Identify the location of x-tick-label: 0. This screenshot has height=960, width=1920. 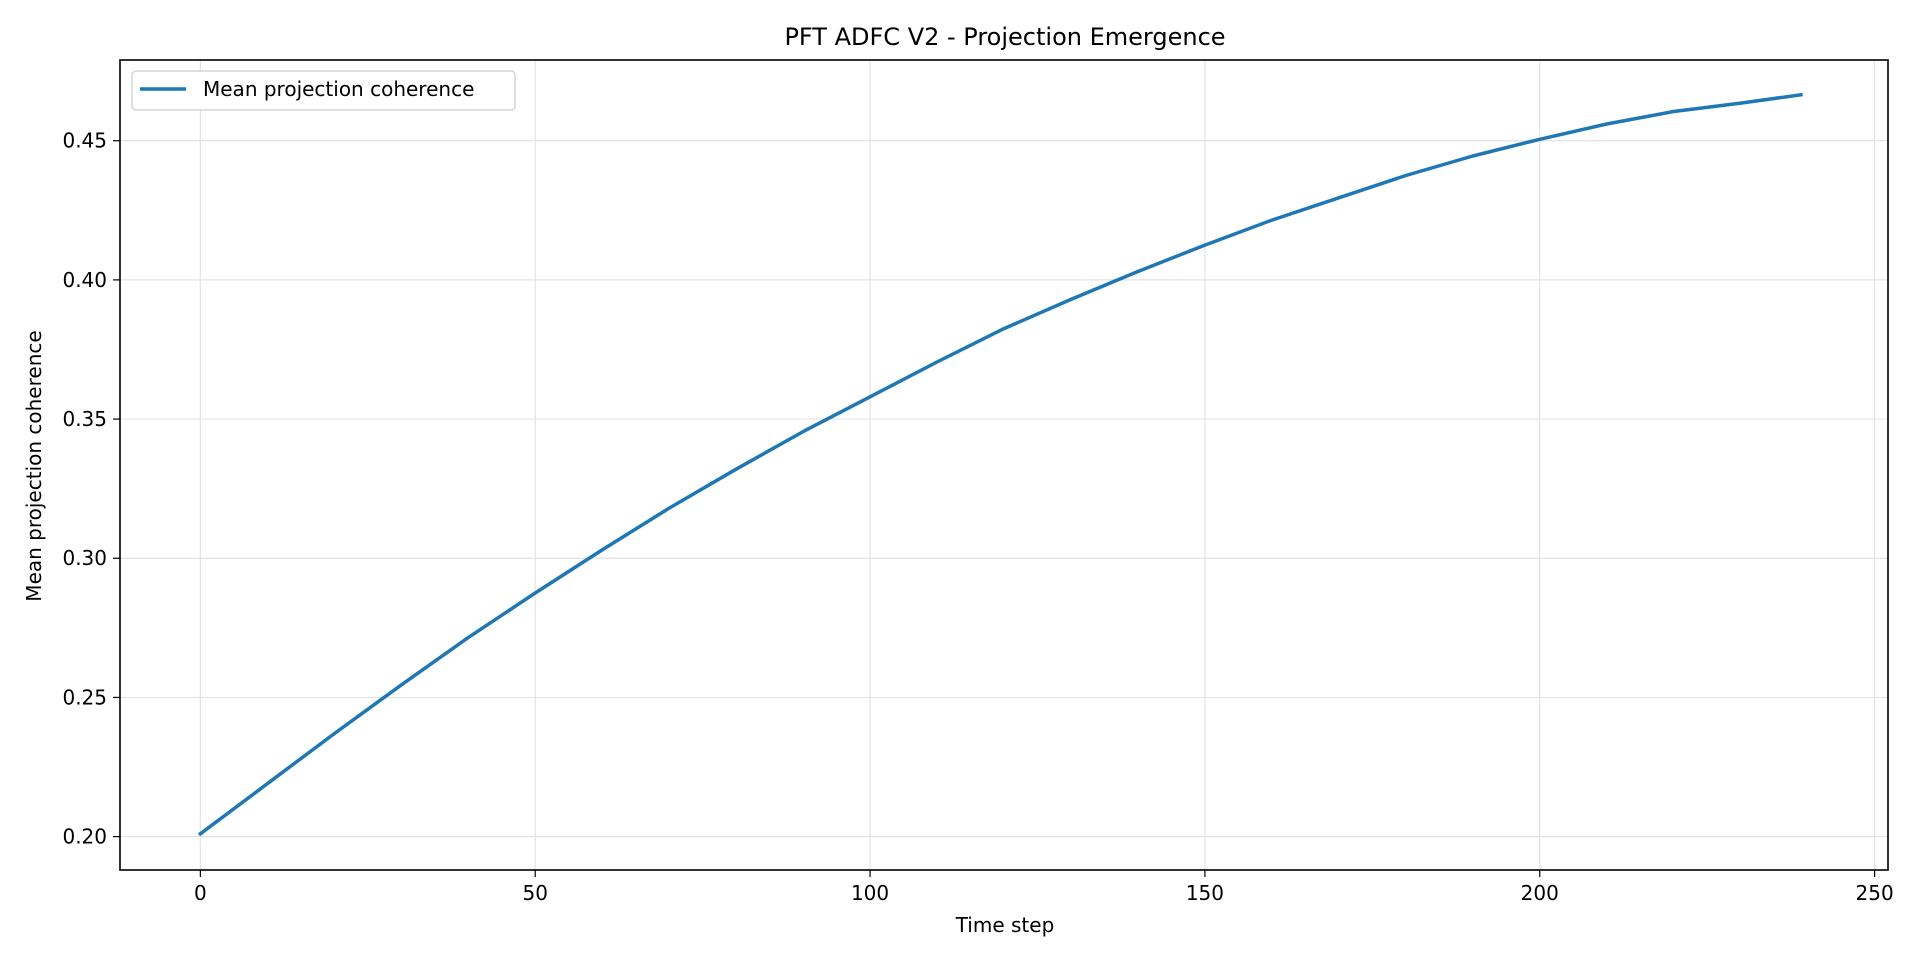
(200, 893).